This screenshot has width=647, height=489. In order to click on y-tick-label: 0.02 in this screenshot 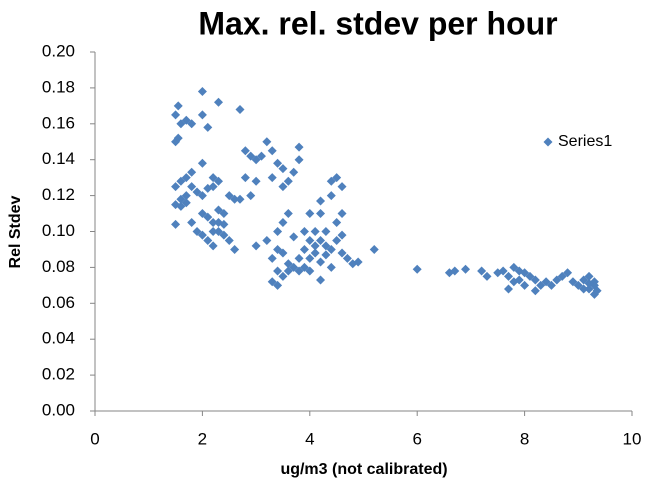, I will do `click(58, 374)`.